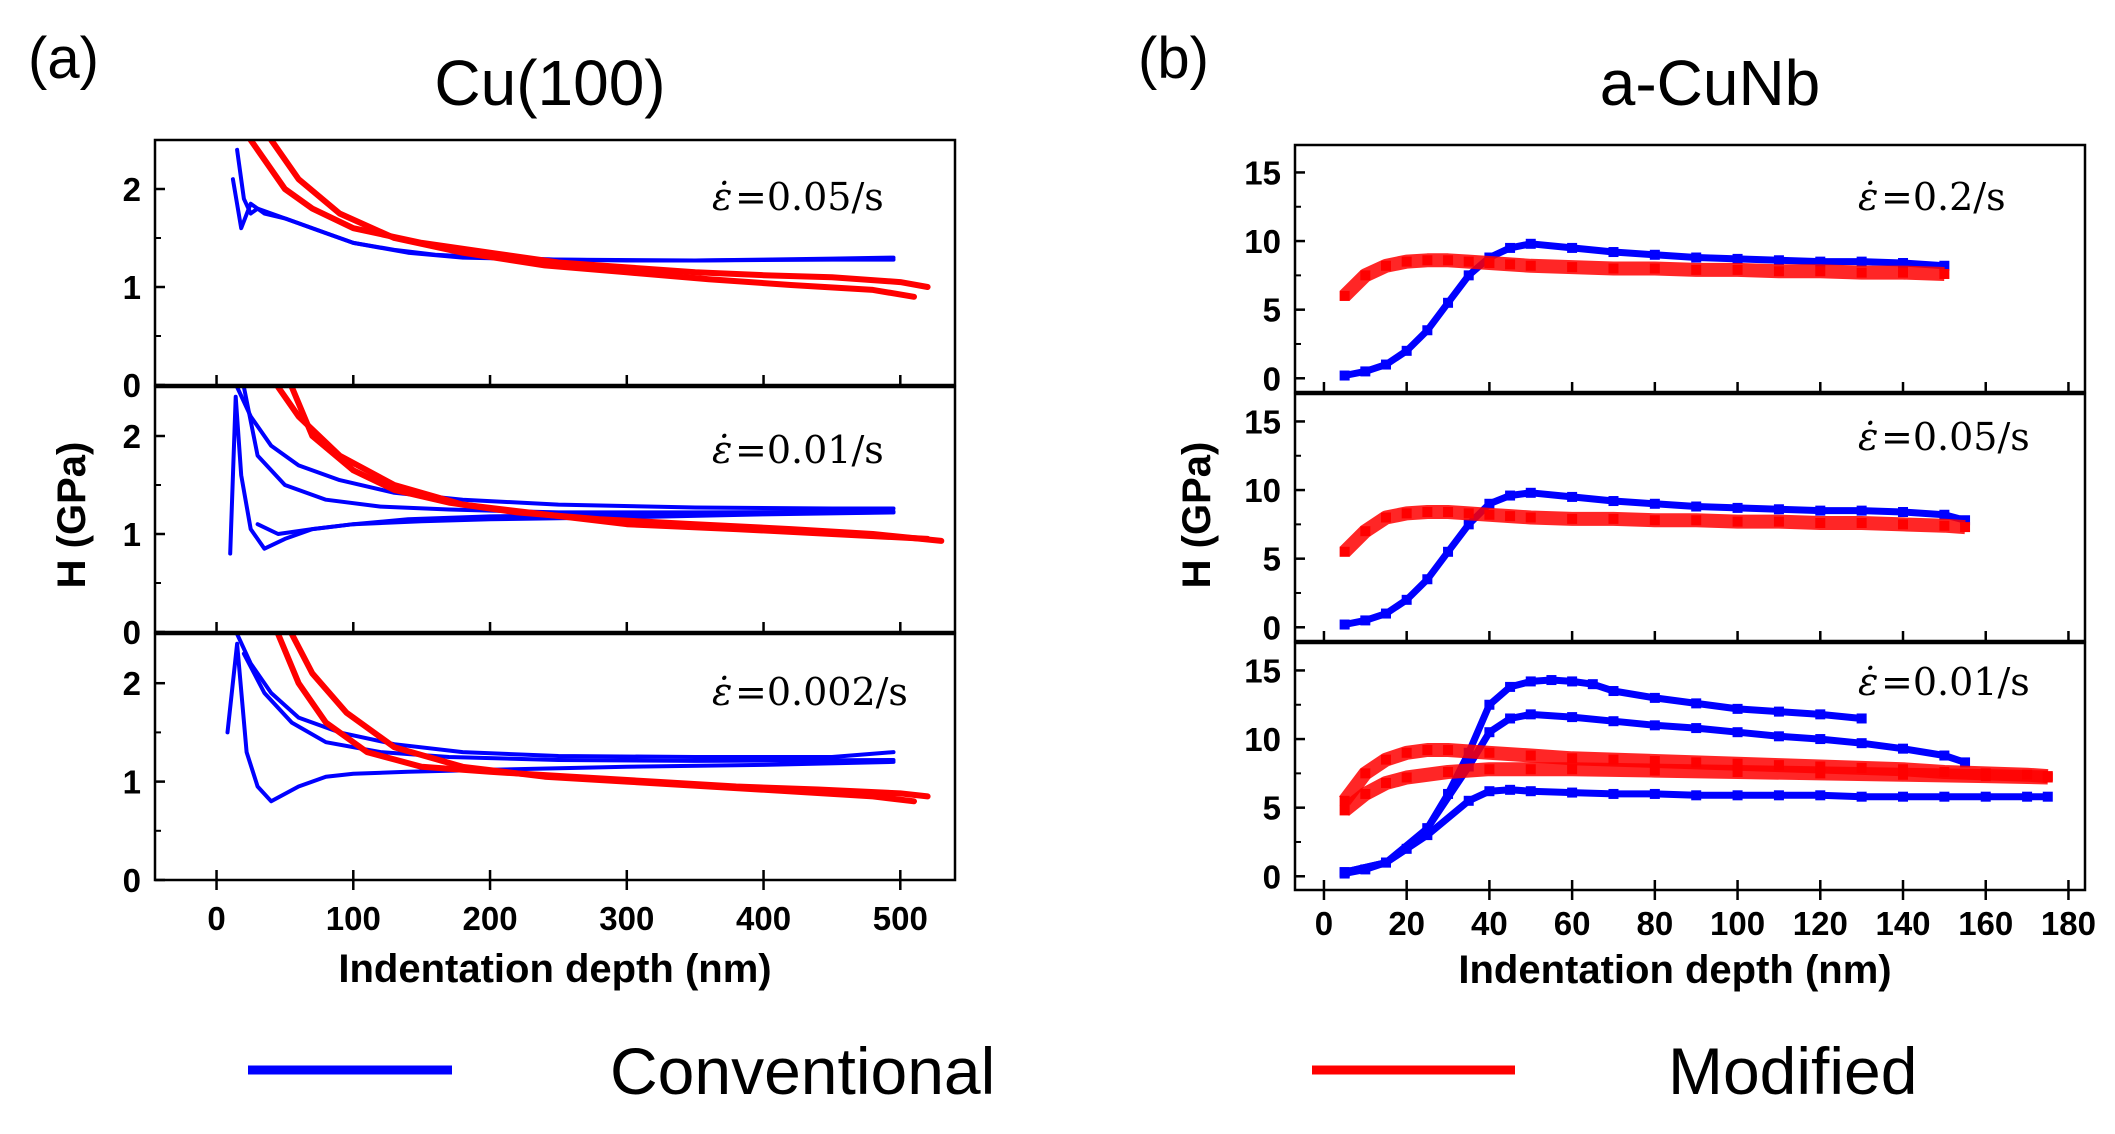 Image resolution: width=2115 pixels, height=1134 pixels. What do you see at coordinates (1173, 58) in the screenshot?
I see `panel-b-letter: (b)` at bounding box center [1173, 58].